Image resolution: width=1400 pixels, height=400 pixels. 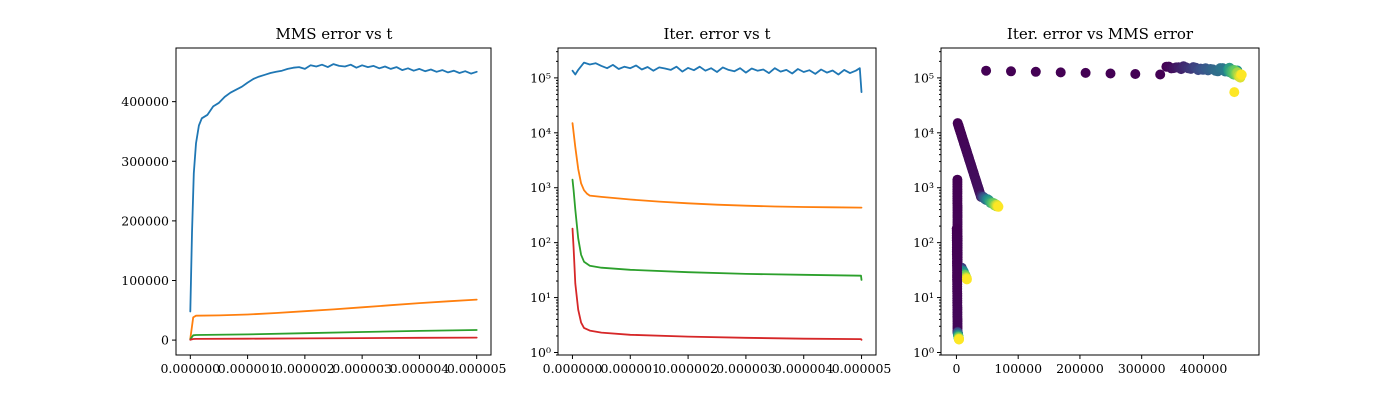 I want to click on chart-title: MMS error vs t, so click(x=334, y=34).